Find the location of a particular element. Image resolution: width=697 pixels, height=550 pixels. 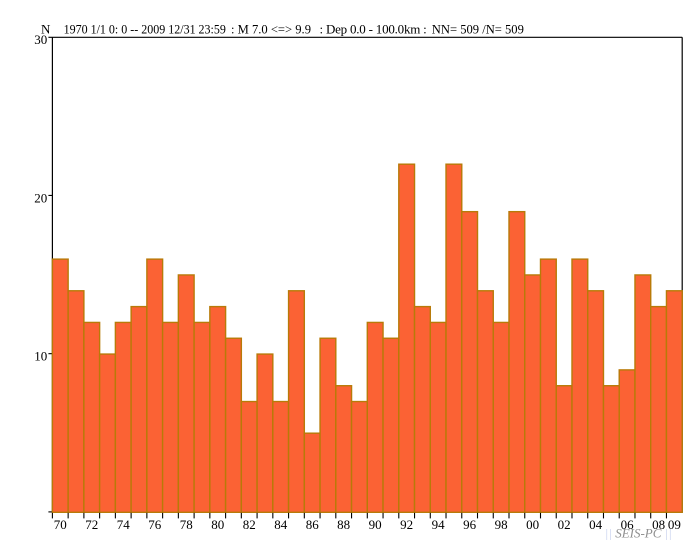

svg-text: 96 is located at coordinates (470, 524).